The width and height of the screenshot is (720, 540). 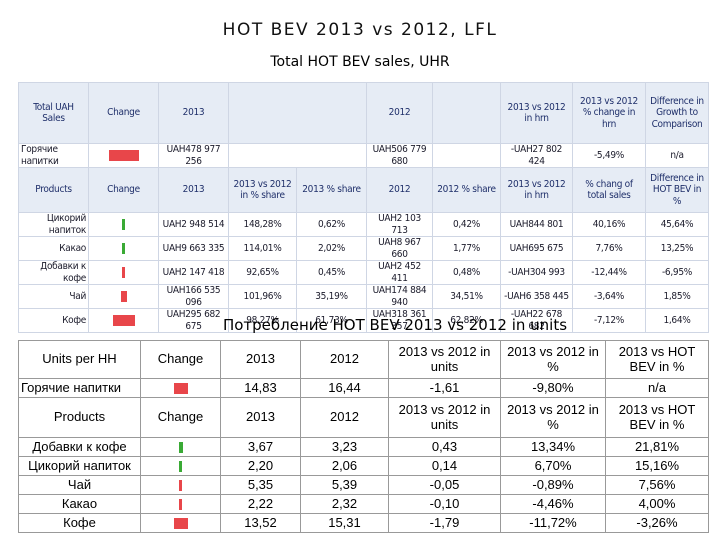 I want to click on cell: -9,80%, so click(x=553, y=388).